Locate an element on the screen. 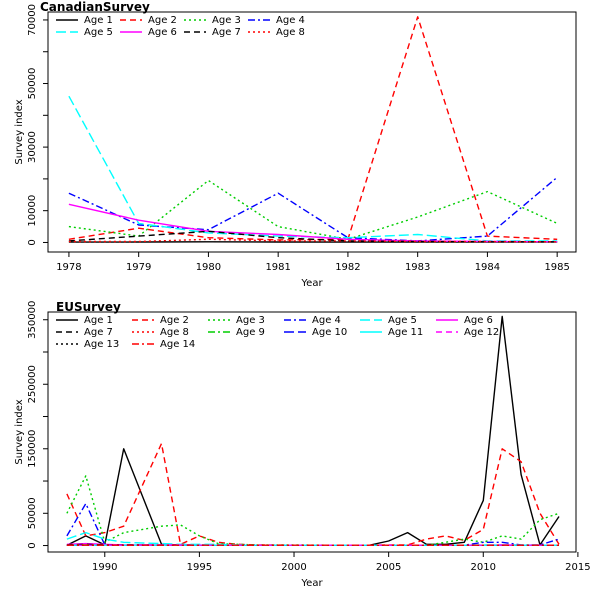 This screenshot has width=600, height=605. eu-survey-legend-label-age-13: Age 13 is located at coordinates (101, 344).